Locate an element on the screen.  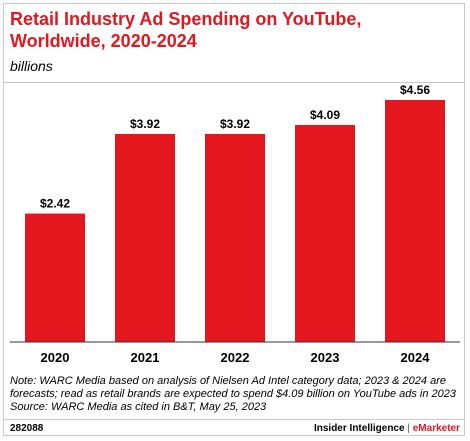
data-label-2023: $4.09 is located at coordinates (325, 115).